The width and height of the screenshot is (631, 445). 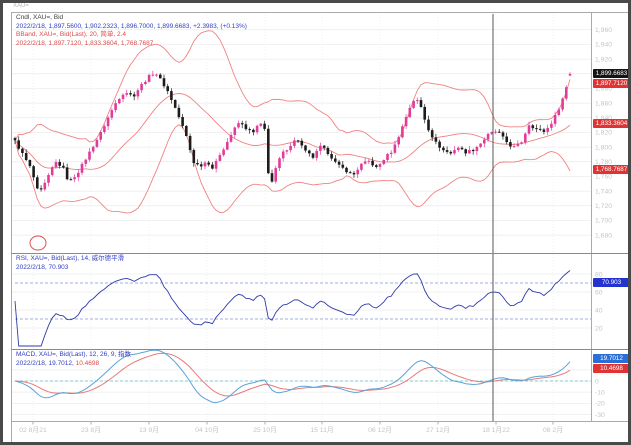 I want to click on svg-text: 60, so click(x=599, y=292).